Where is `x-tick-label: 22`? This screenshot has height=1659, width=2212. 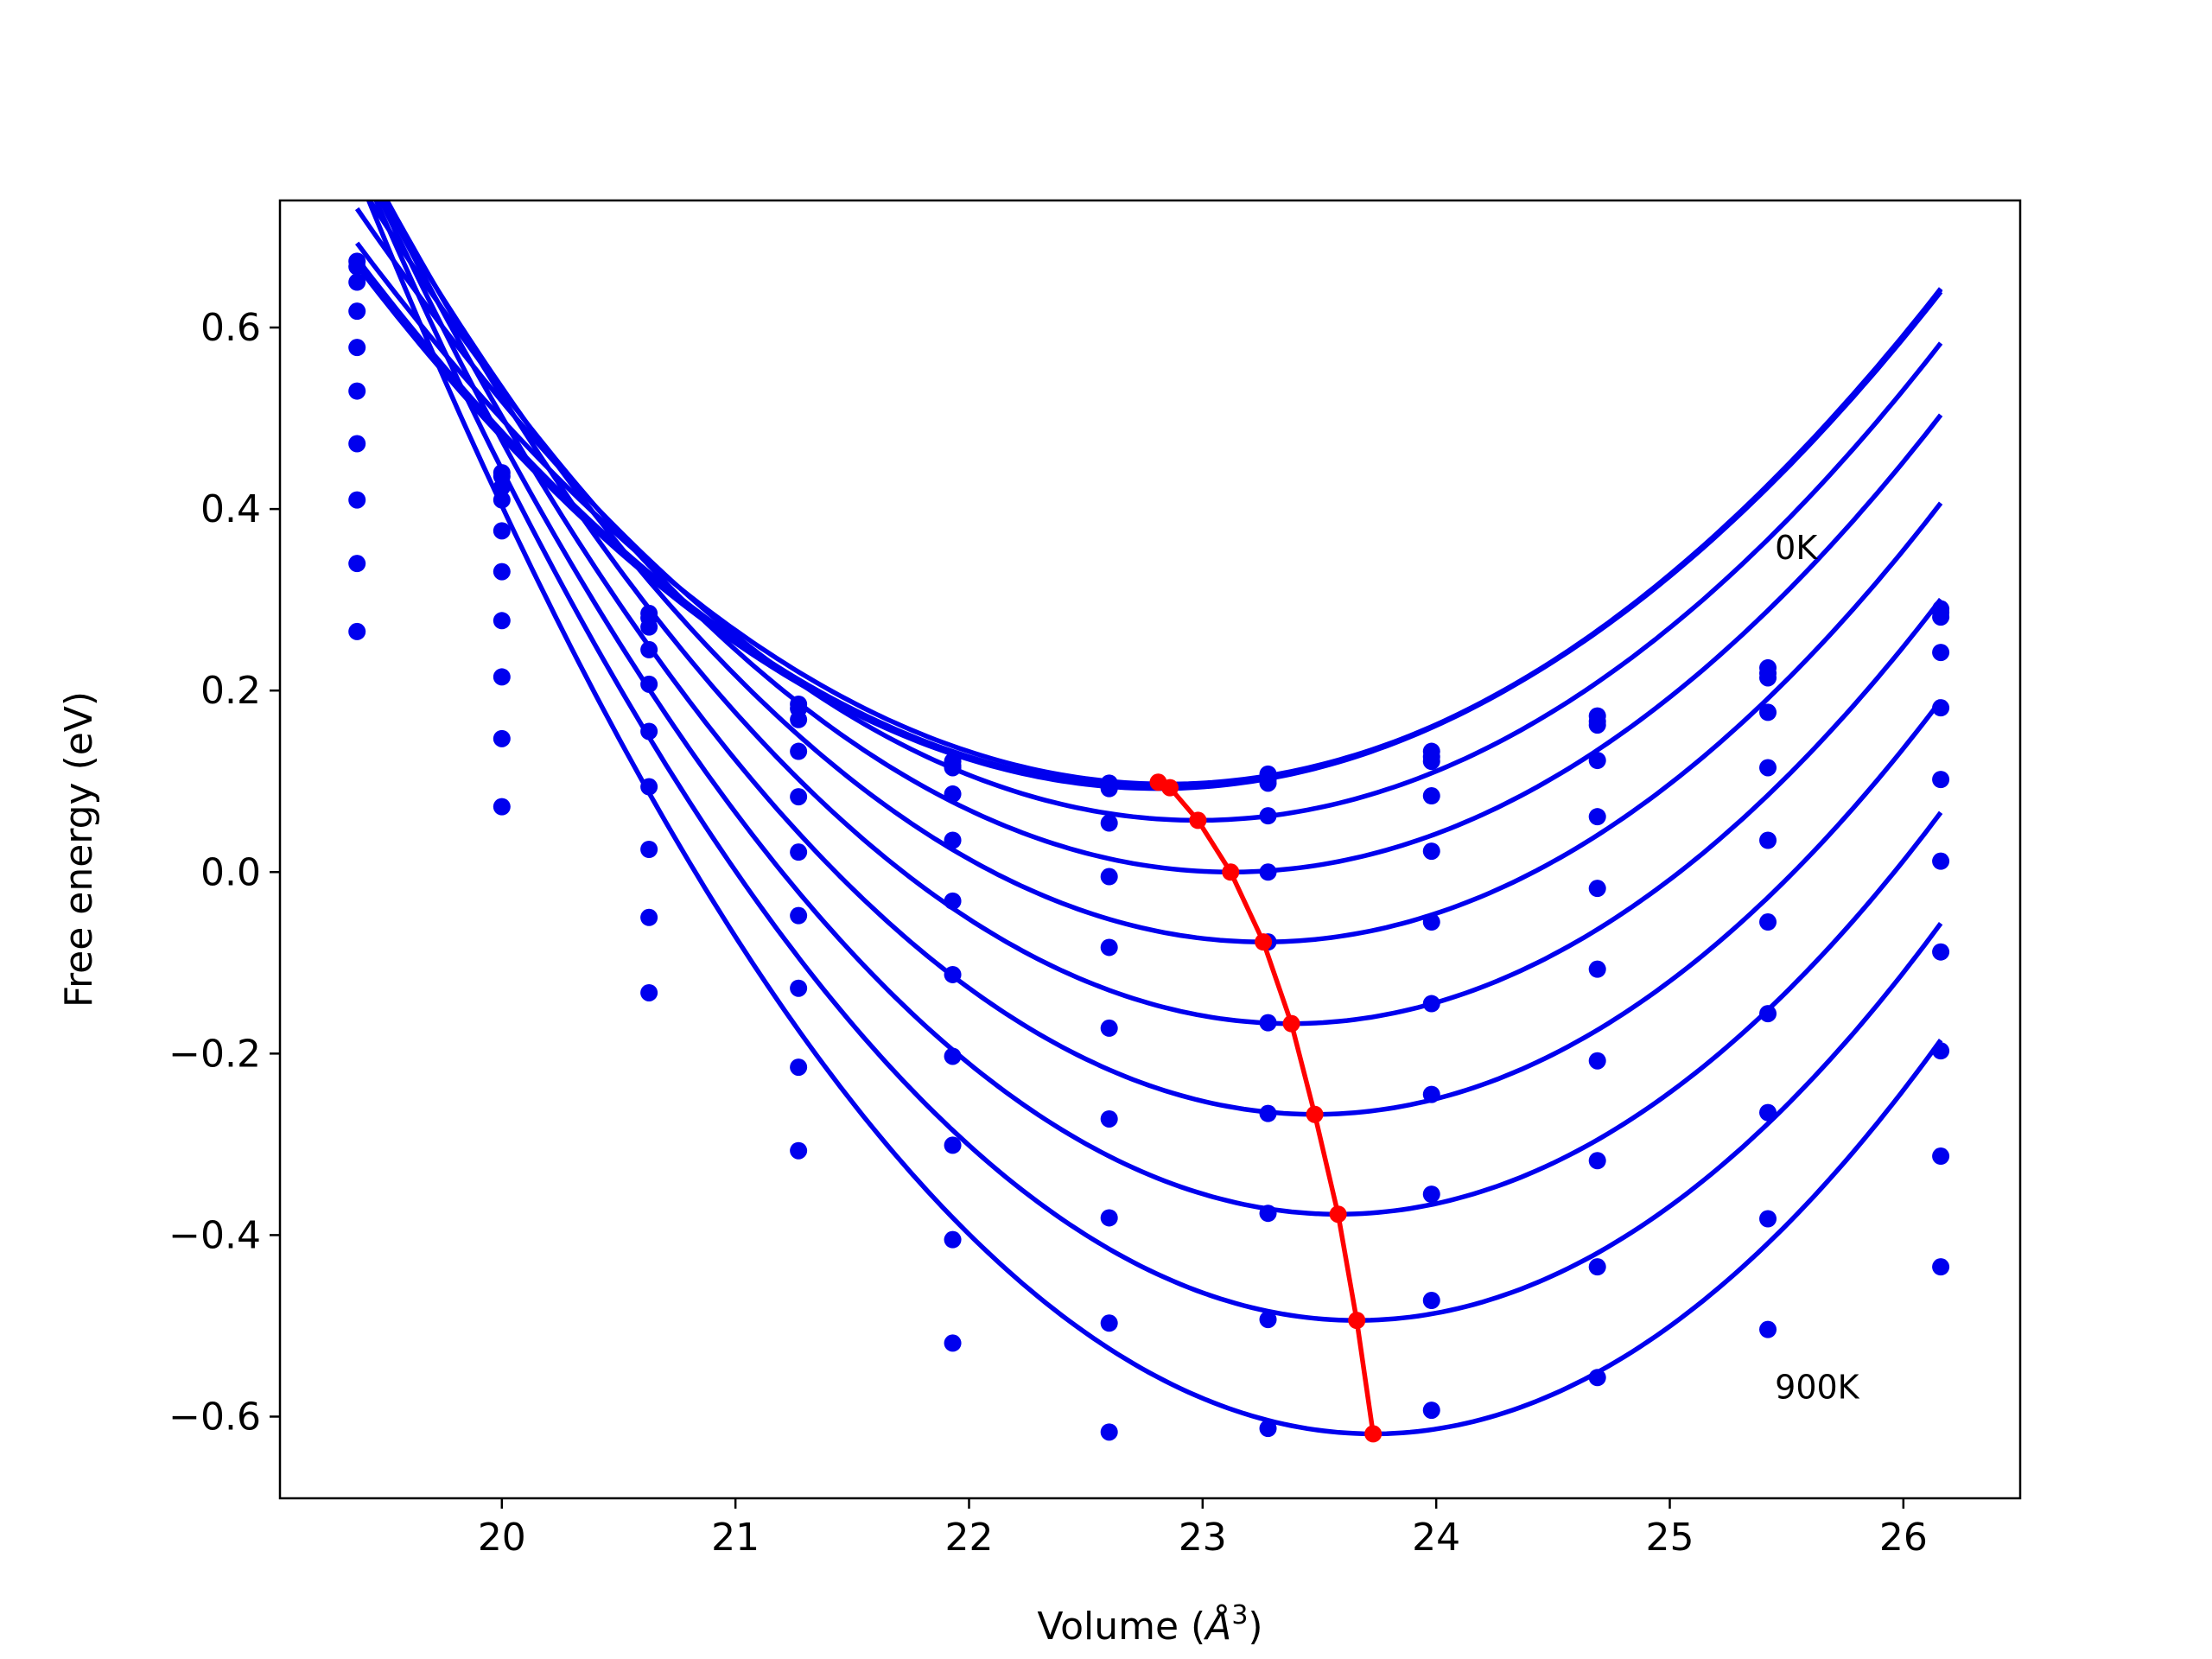 x-tick-label: 22 is located at coordinates (968, 1538).